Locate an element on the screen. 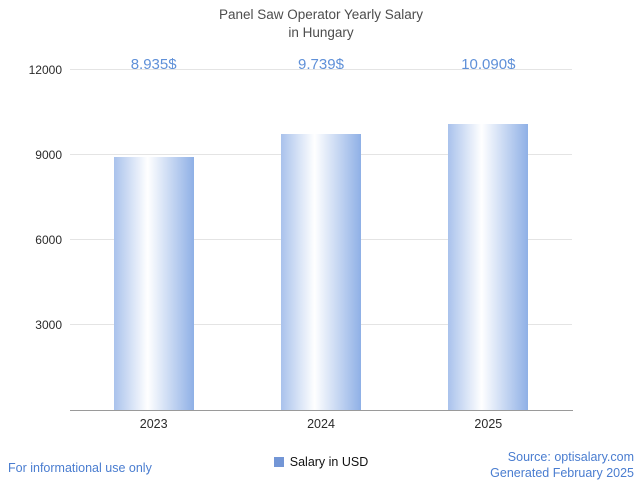 The image size is (642, 482). bar-2024 is located at coordinates (321, 272).